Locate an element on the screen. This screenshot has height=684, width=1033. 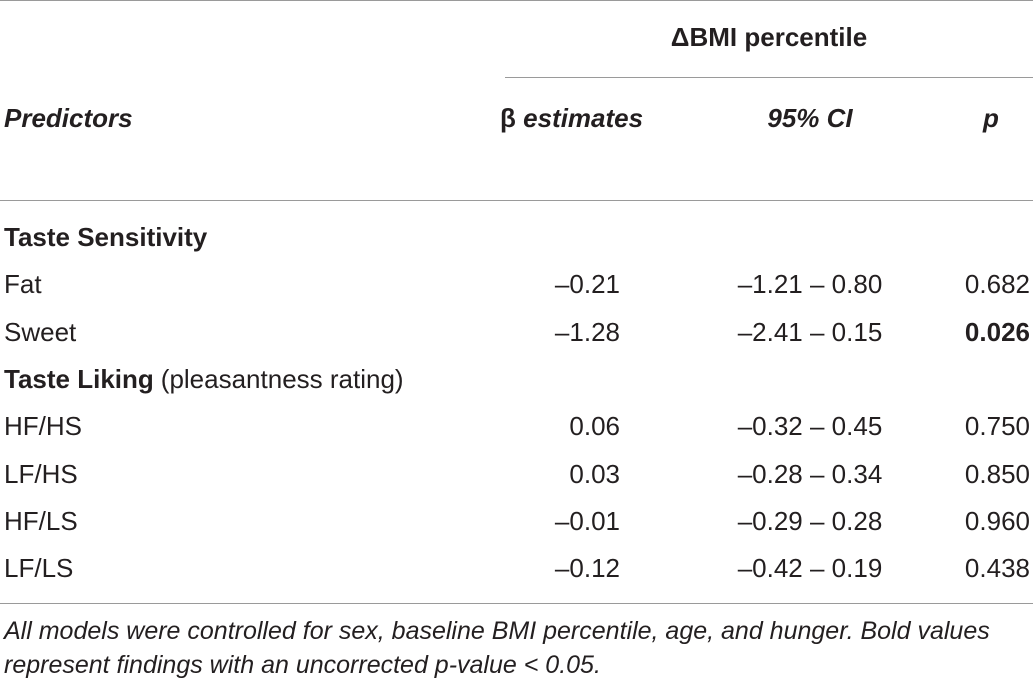
section-title: Taste Sensitivity is located at coordinates (106, 237).